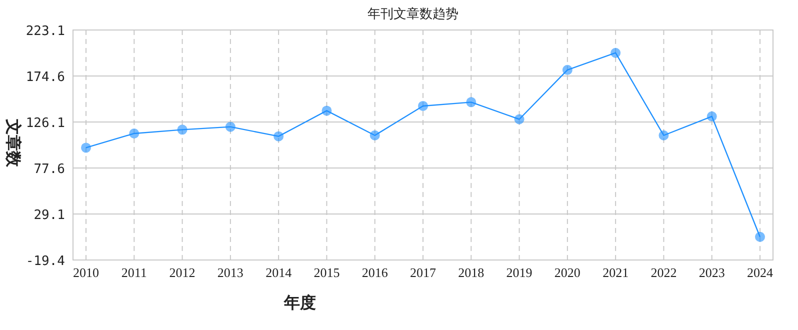 This screenshot has width=798, height=330. What do you see at coordinates (45, 31) in the screenshot?
I see `y-tick-label: 223.1` at bounding box center [45, 31].